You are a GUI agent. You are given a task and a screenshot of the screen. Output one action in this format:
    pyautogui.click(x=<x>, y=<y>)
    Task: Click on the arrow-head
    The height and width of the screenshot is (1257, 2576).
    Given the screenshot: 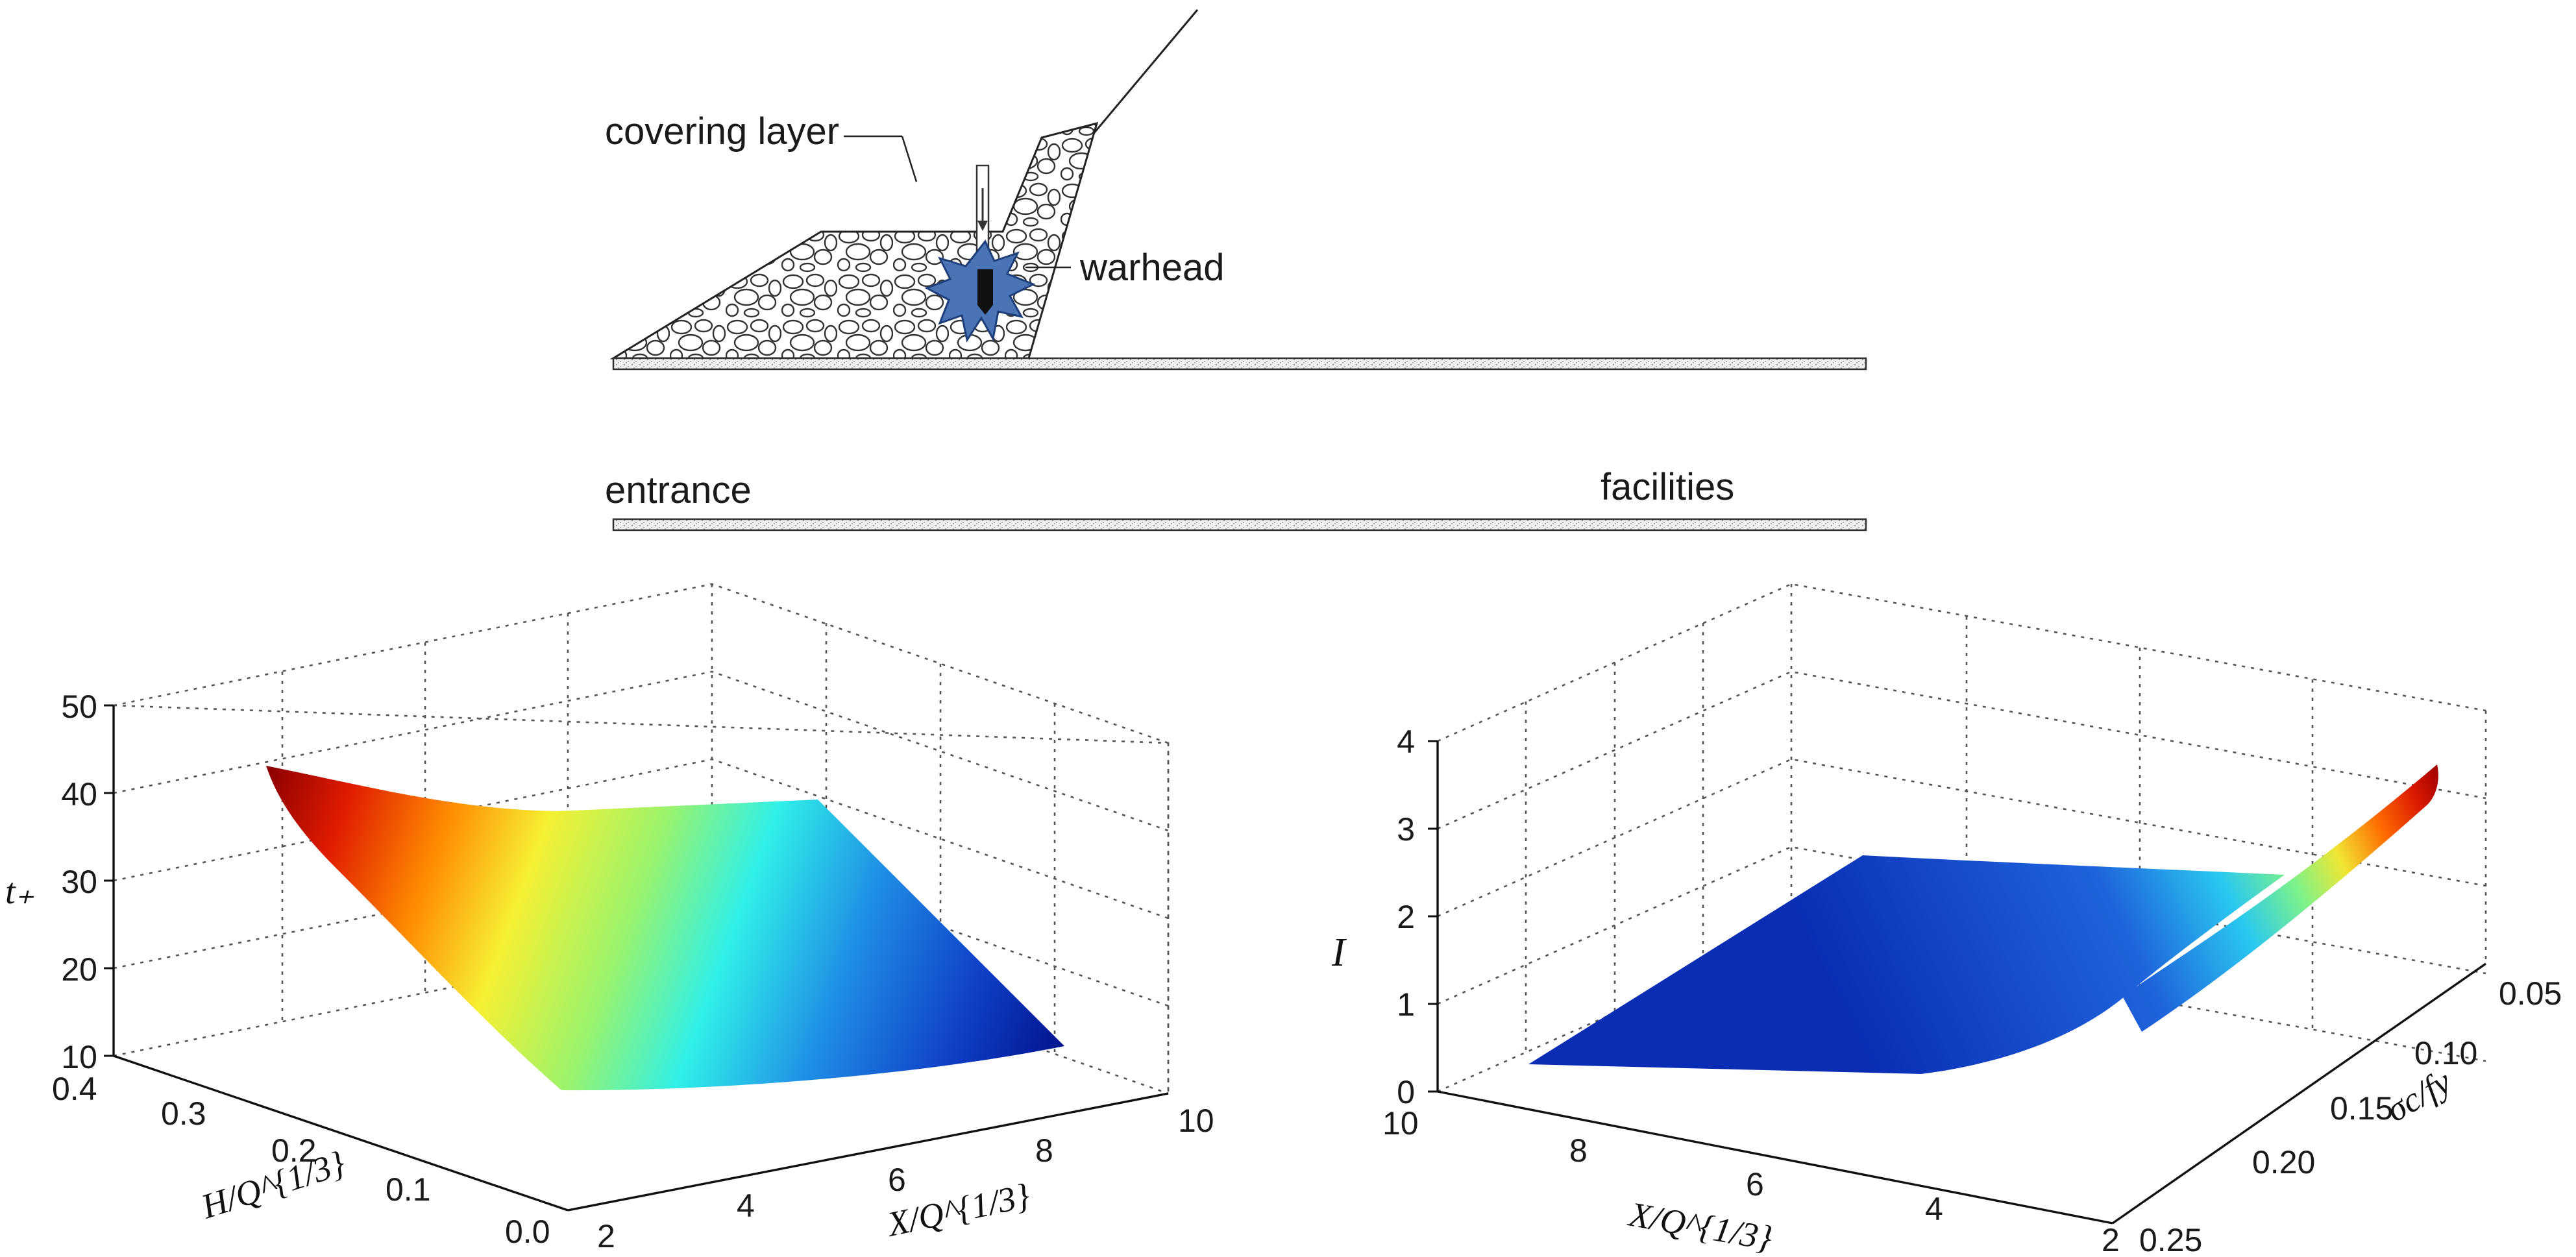 What is the action you would take?
    pyautogui.click(x=982, y=226)
    